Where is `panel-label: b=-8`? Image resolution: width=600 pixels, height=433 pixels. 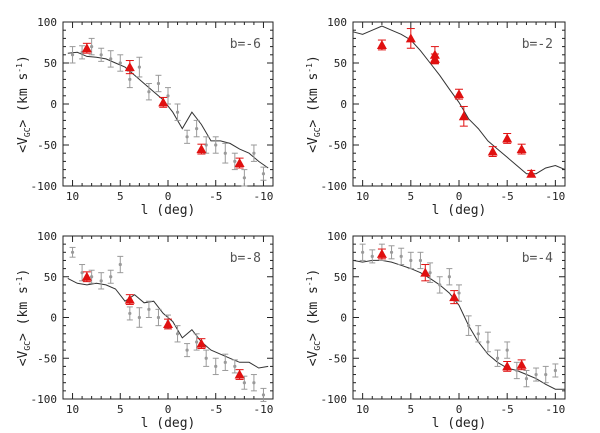
panel-label: b=-8 is located at coordinates (245, 258).